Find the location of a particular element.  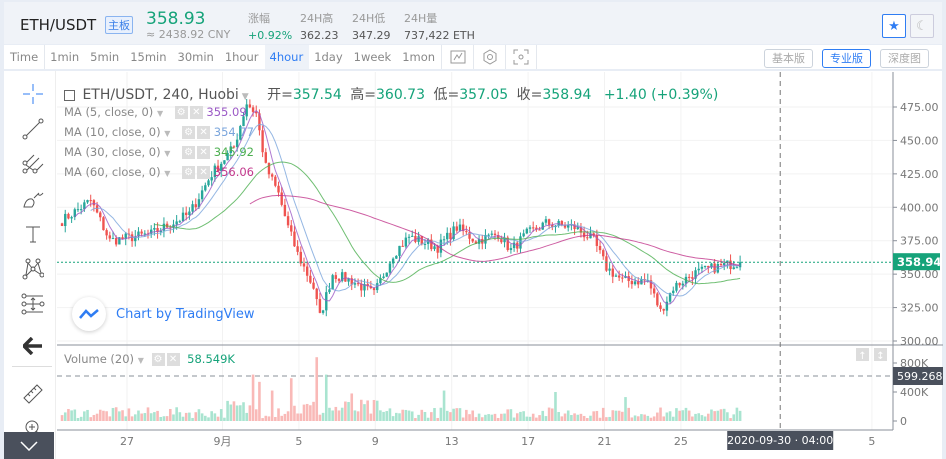

ma5-legend: MA (5, close, 0) ▼ ⚙ ✕ 355.09 is located at coordinates (155, 112).